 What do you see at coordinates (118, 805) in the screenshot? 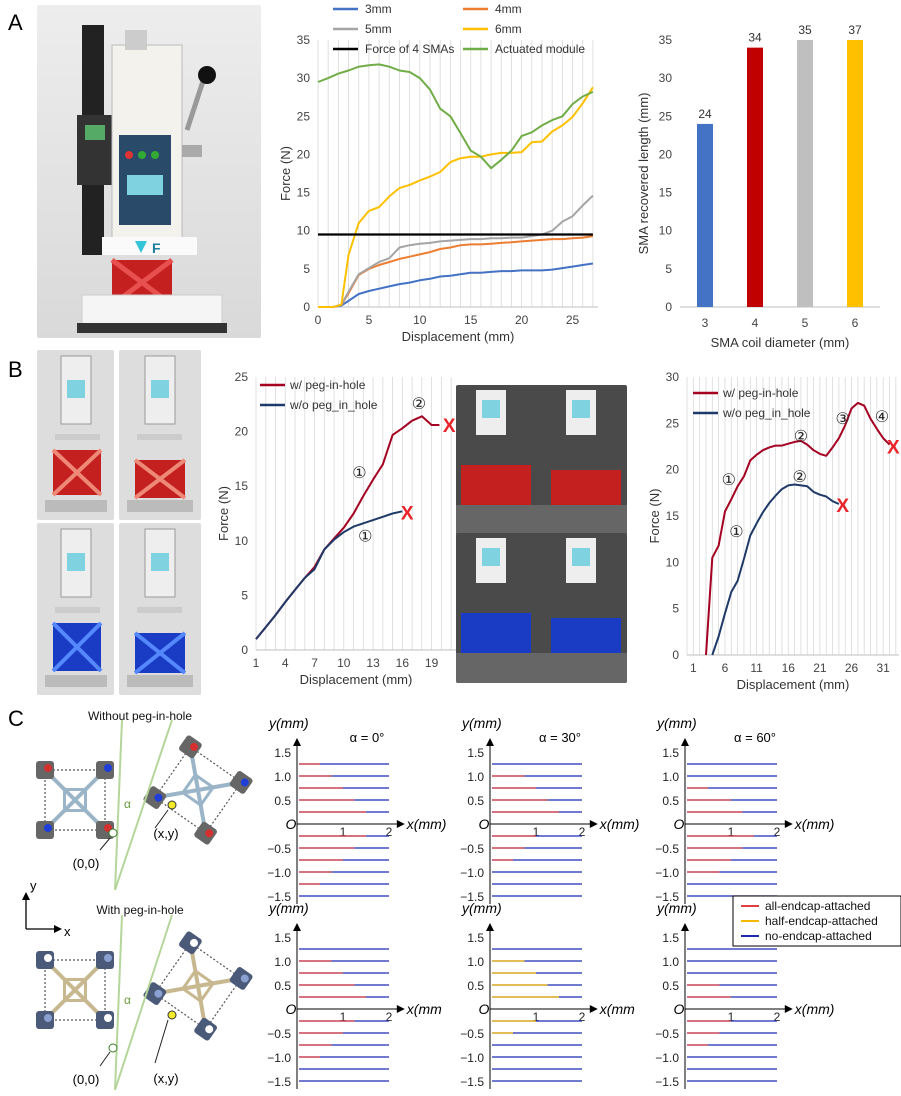
I see `reference-line` at bounding box center [118, 805].